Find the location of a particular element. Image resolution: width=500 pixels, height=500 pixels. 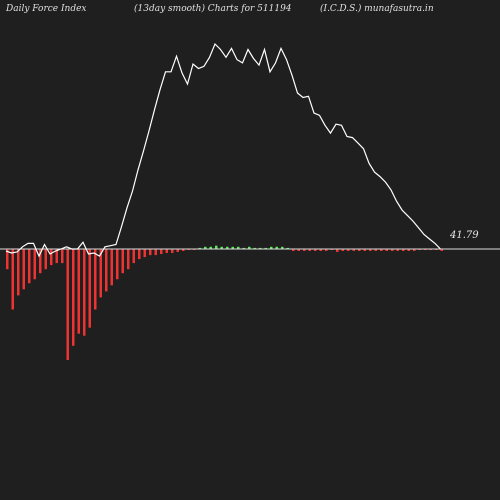

header-left-title: Daily Force Index is located at coordinates (46, 9).